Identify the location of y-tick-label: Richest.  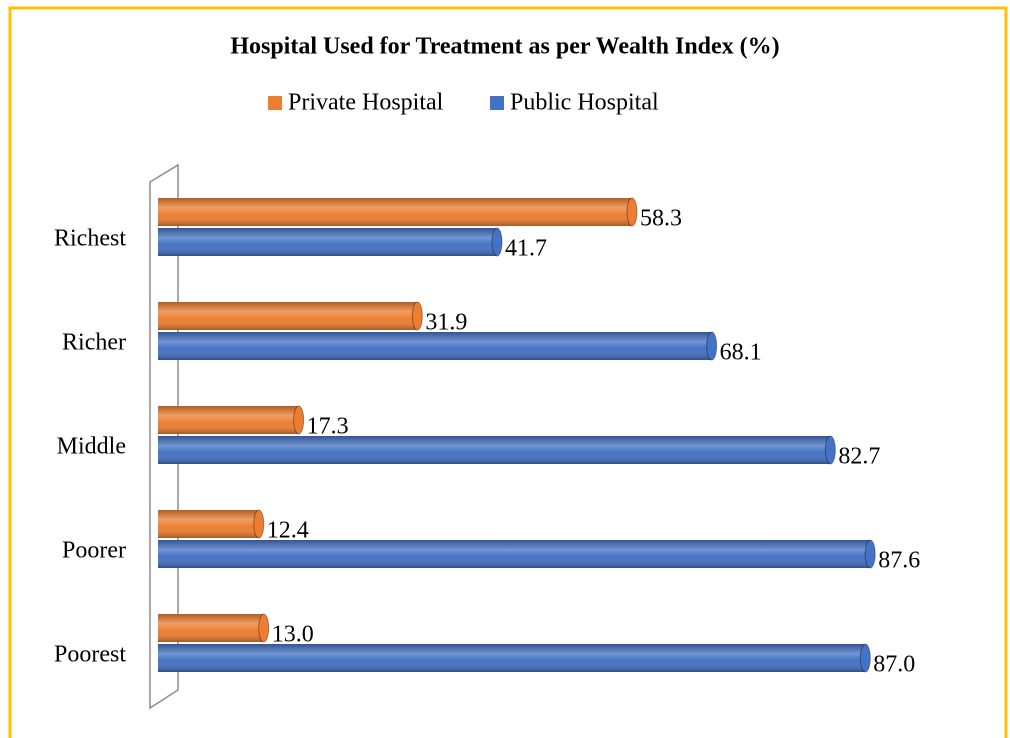
(90, 239).